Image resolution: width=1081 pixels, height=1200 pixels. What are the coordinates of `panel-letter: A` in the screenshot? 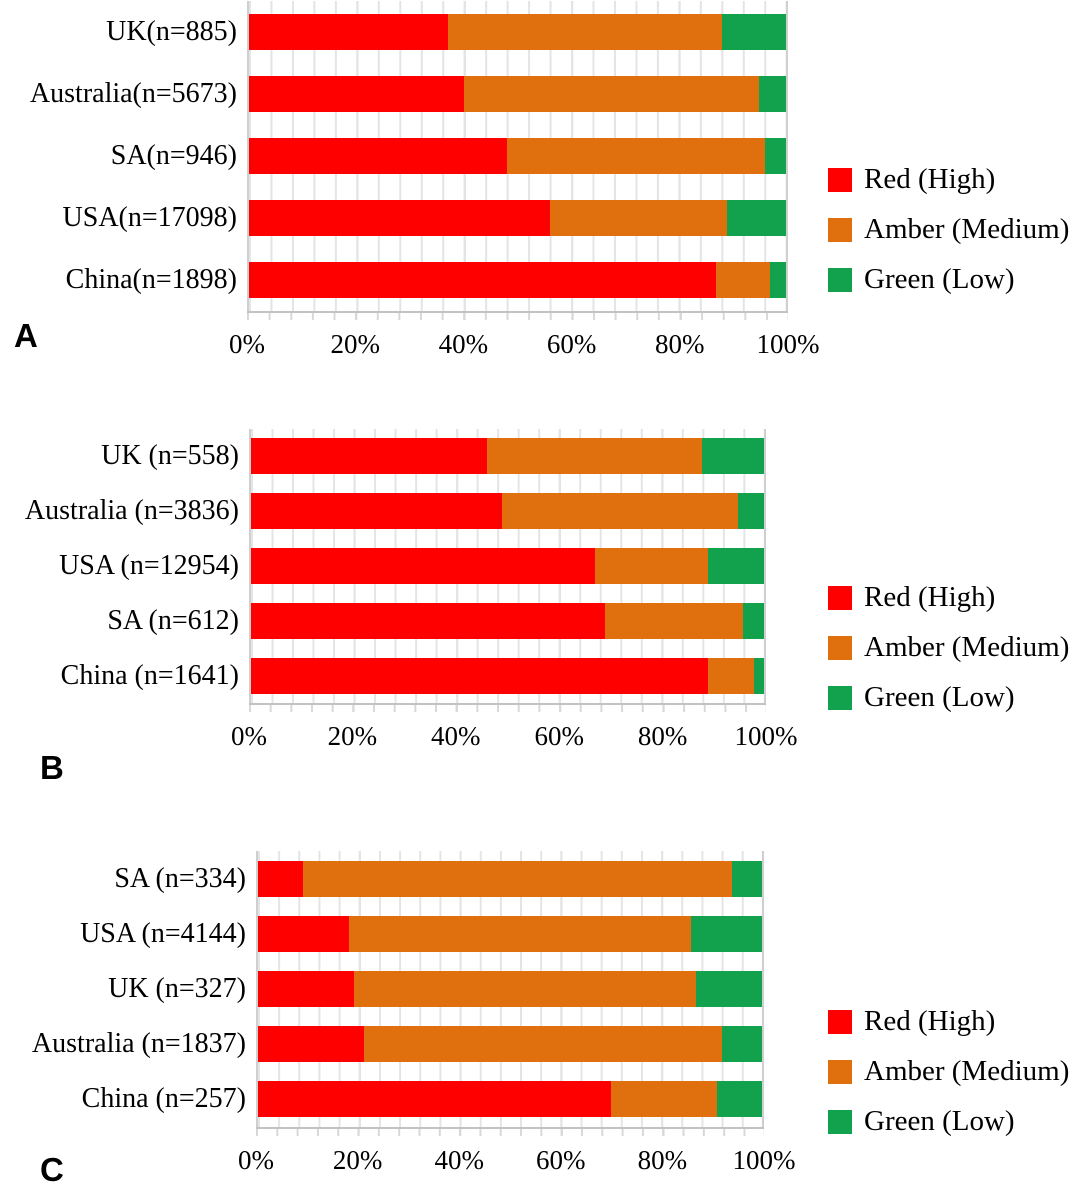 It's located at (26, 335).